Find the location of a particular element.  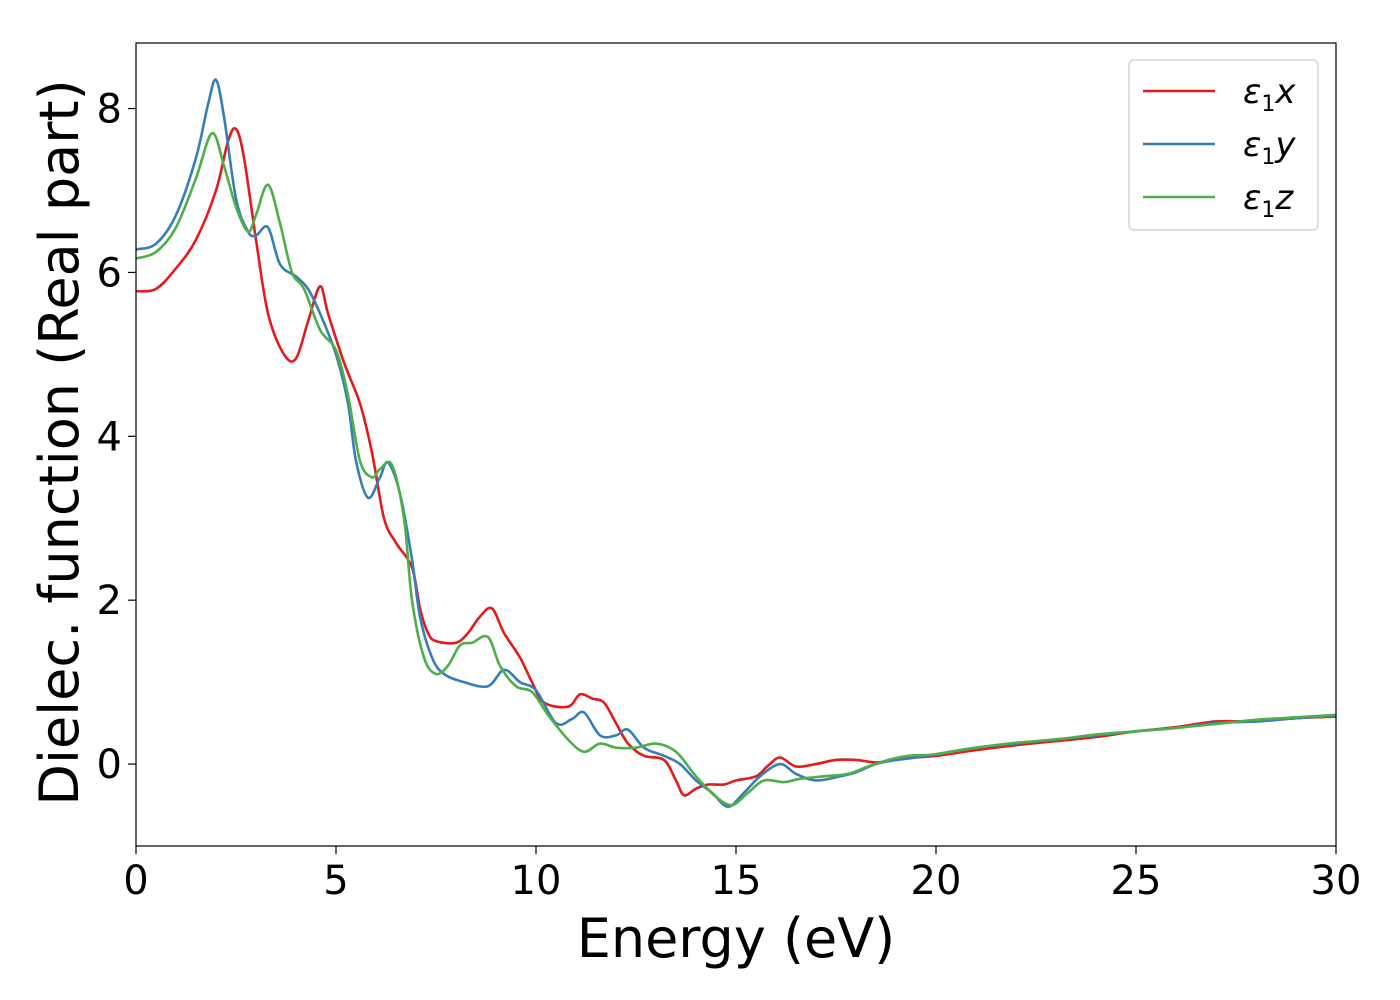

x-tick-label: 10 is located at coordinates (536, 881).